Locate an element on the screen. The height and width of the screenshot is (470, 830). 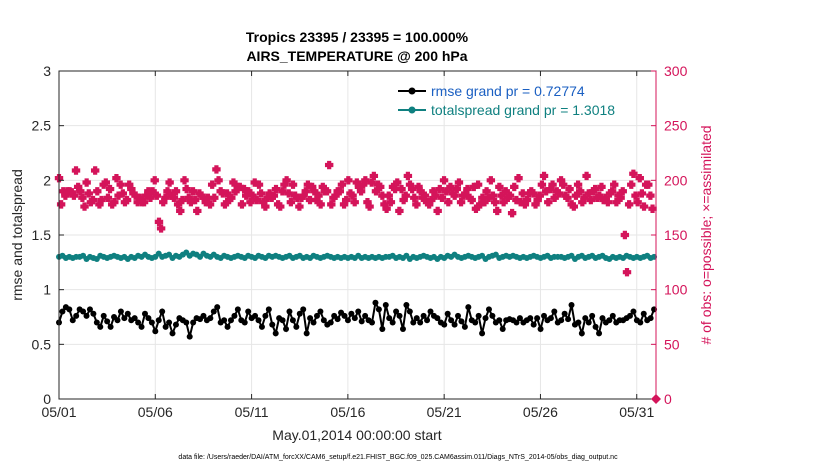
y-right-tick-label: 250 is located at coordinates (676, 126).